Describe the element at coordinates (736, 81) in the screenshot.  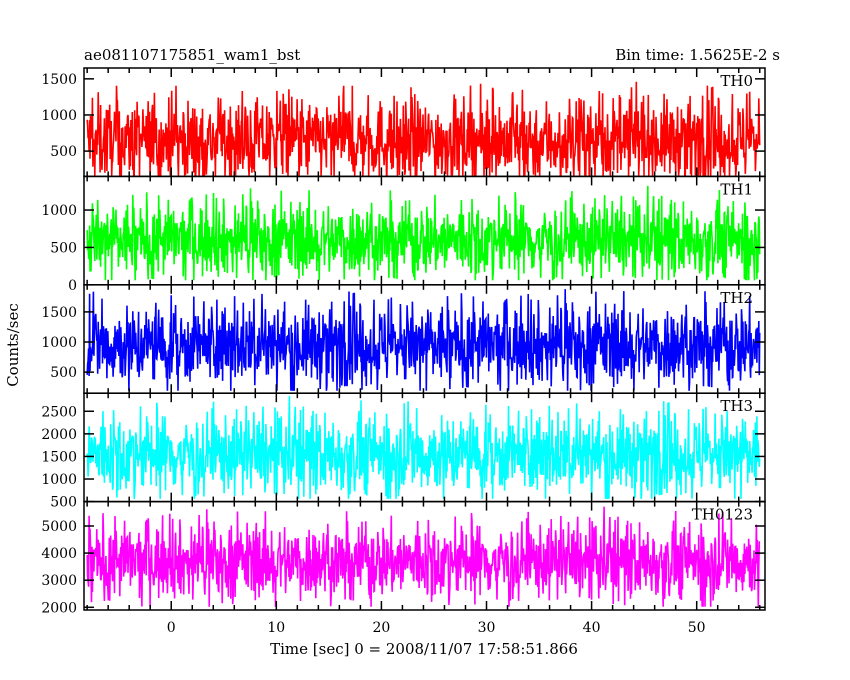
I see `panel-label-th0: TH0` at that location.